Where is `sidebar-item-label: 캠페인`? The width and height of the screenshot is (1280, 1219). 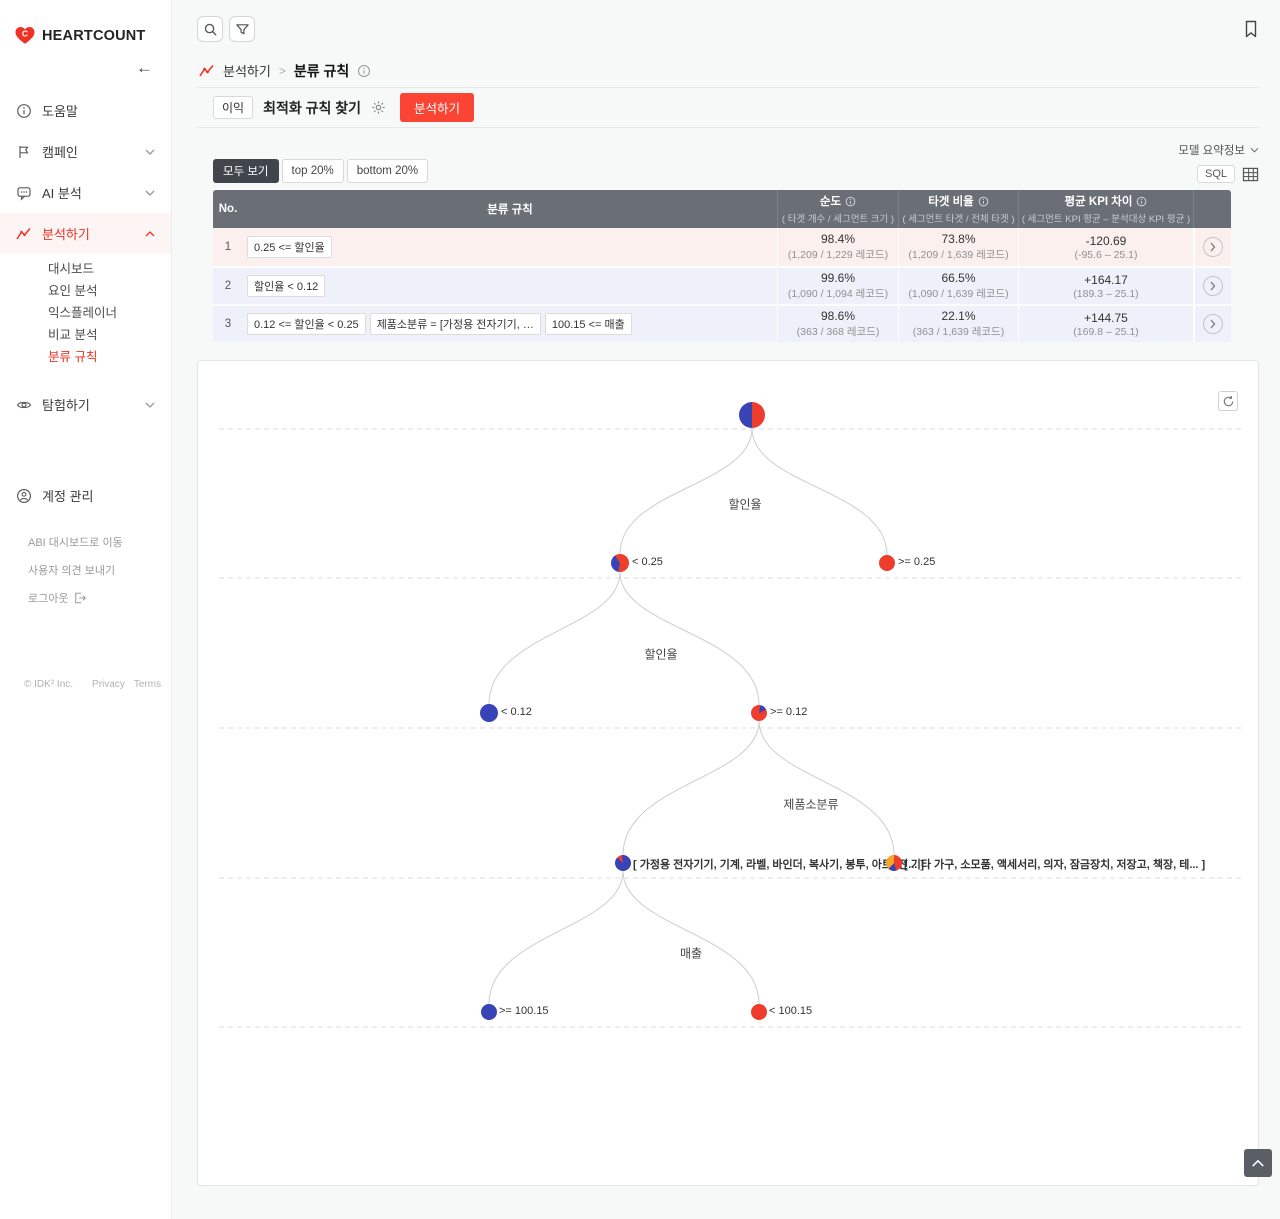
sidebar-item-label: 캠페인 is located at coordinates (60, 152).